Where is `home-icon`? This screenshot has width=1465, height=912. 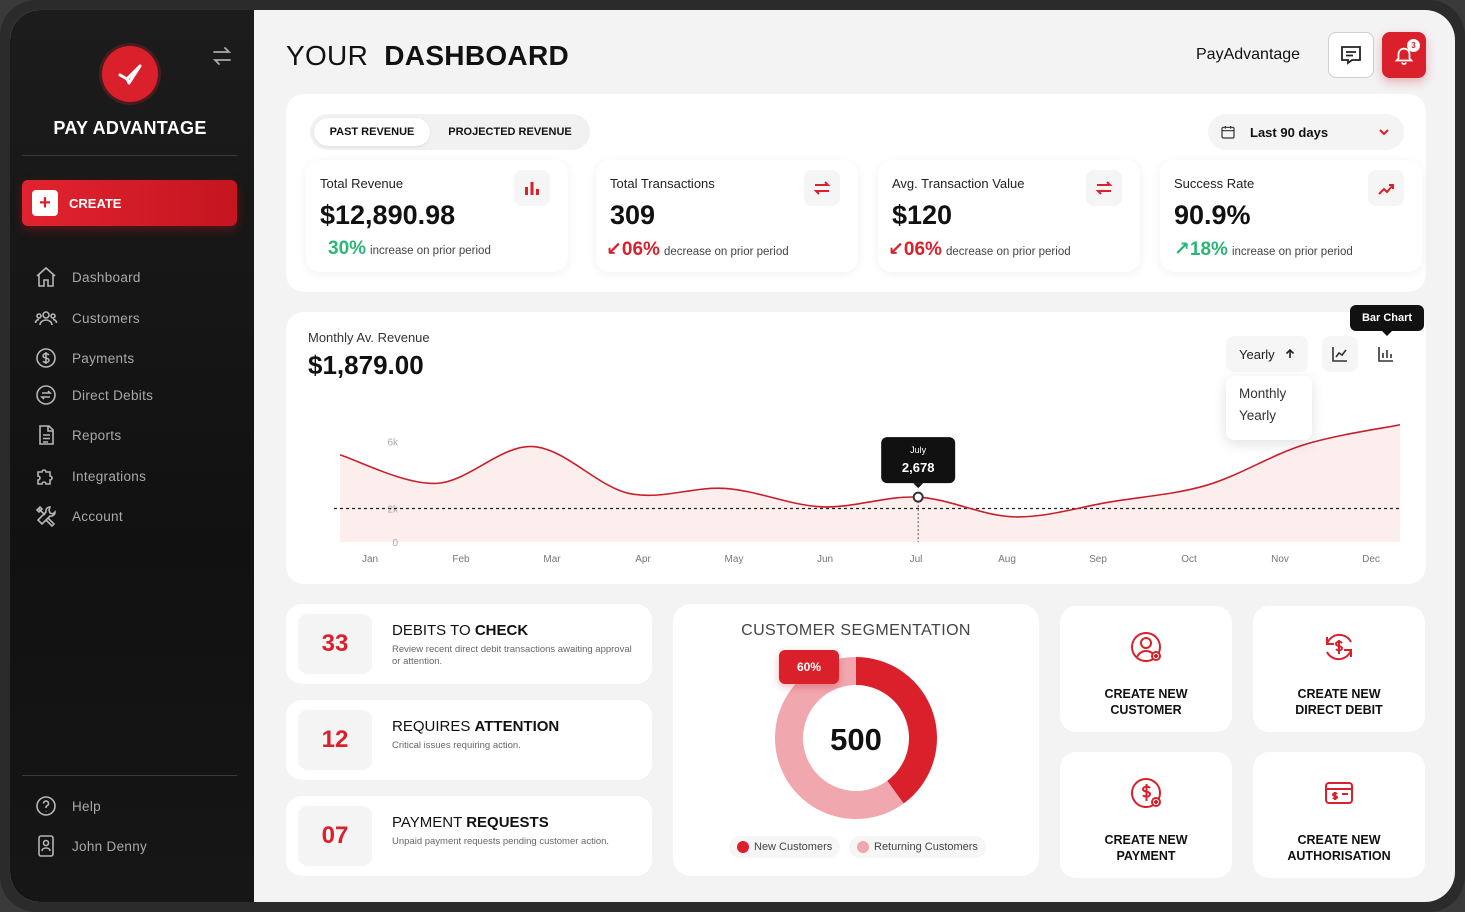
home-icon is located at coordinates (46, 276).